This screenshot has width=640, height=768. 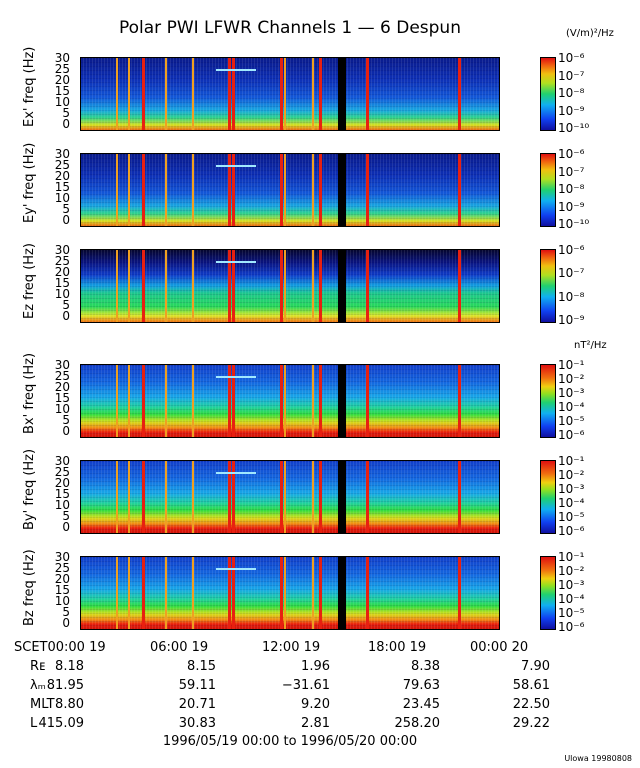 What do you see at coordinates (315, 704) in the screenshot?
I see `ephemeris-value: 9.20` at bounding box center [315, 704].